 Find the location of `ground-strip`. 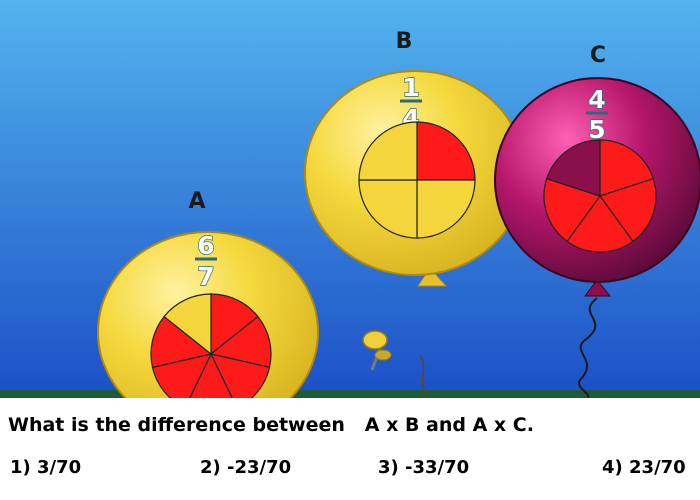

ground-strip is located at coordinates (350, 394).